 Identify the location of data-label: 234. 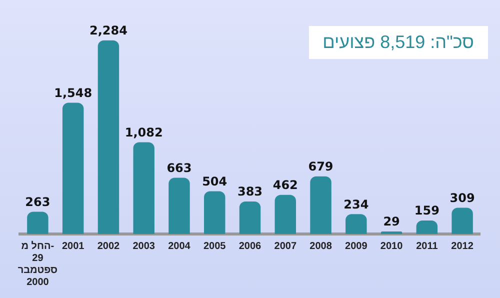
(356, 204).